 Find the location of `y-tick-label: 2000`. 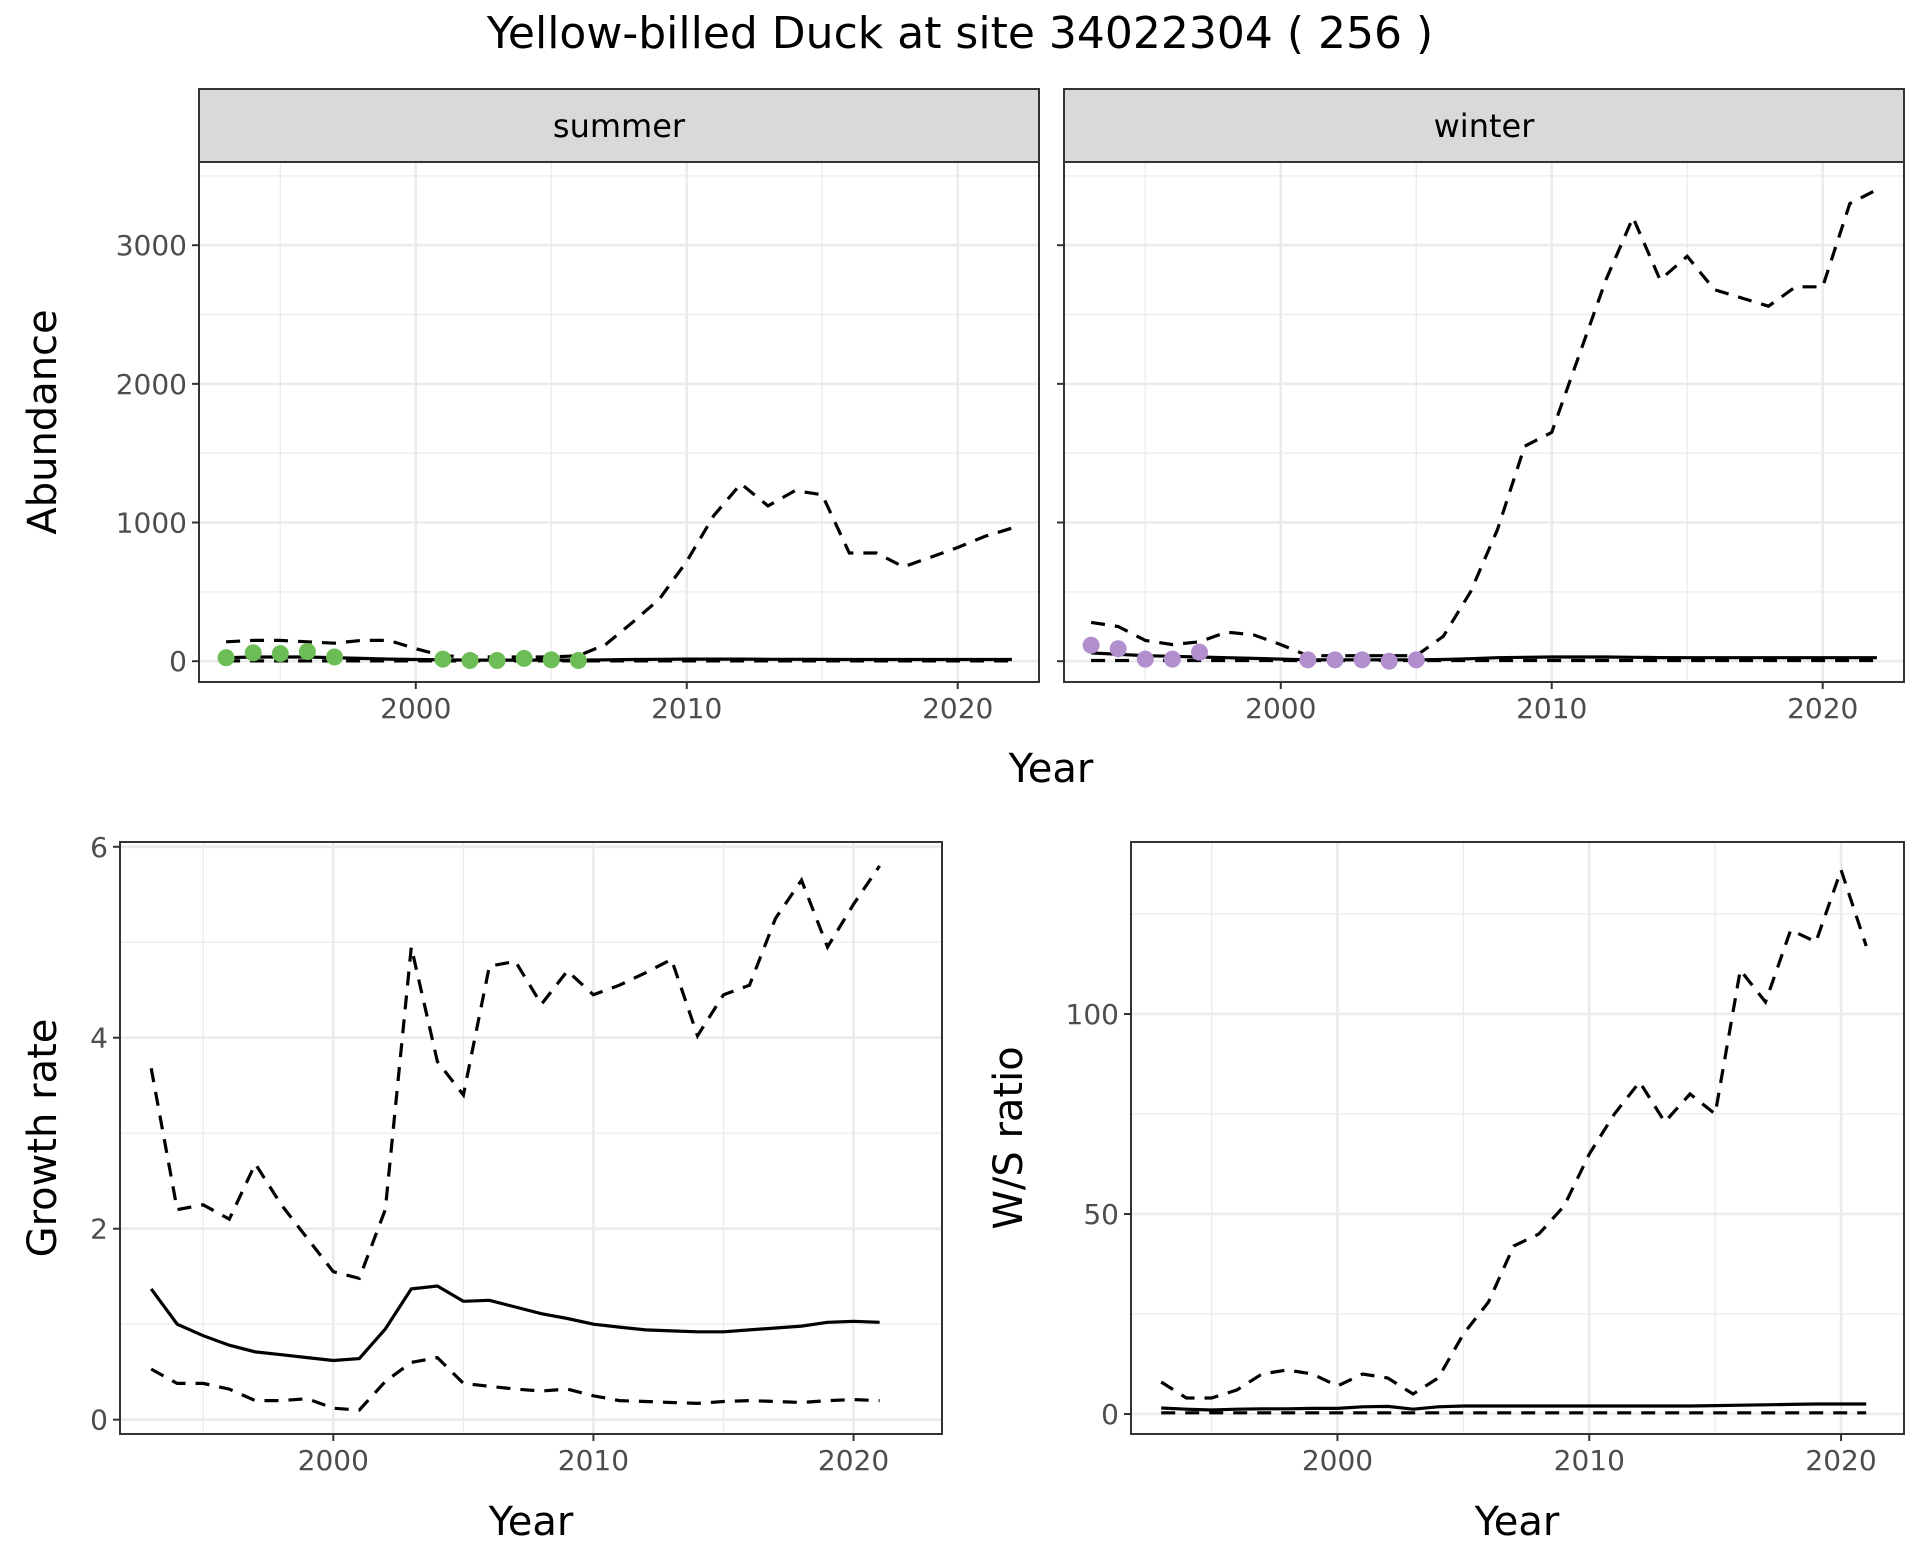

y-tick-label: 2000 is located at coordinates (151, 384).